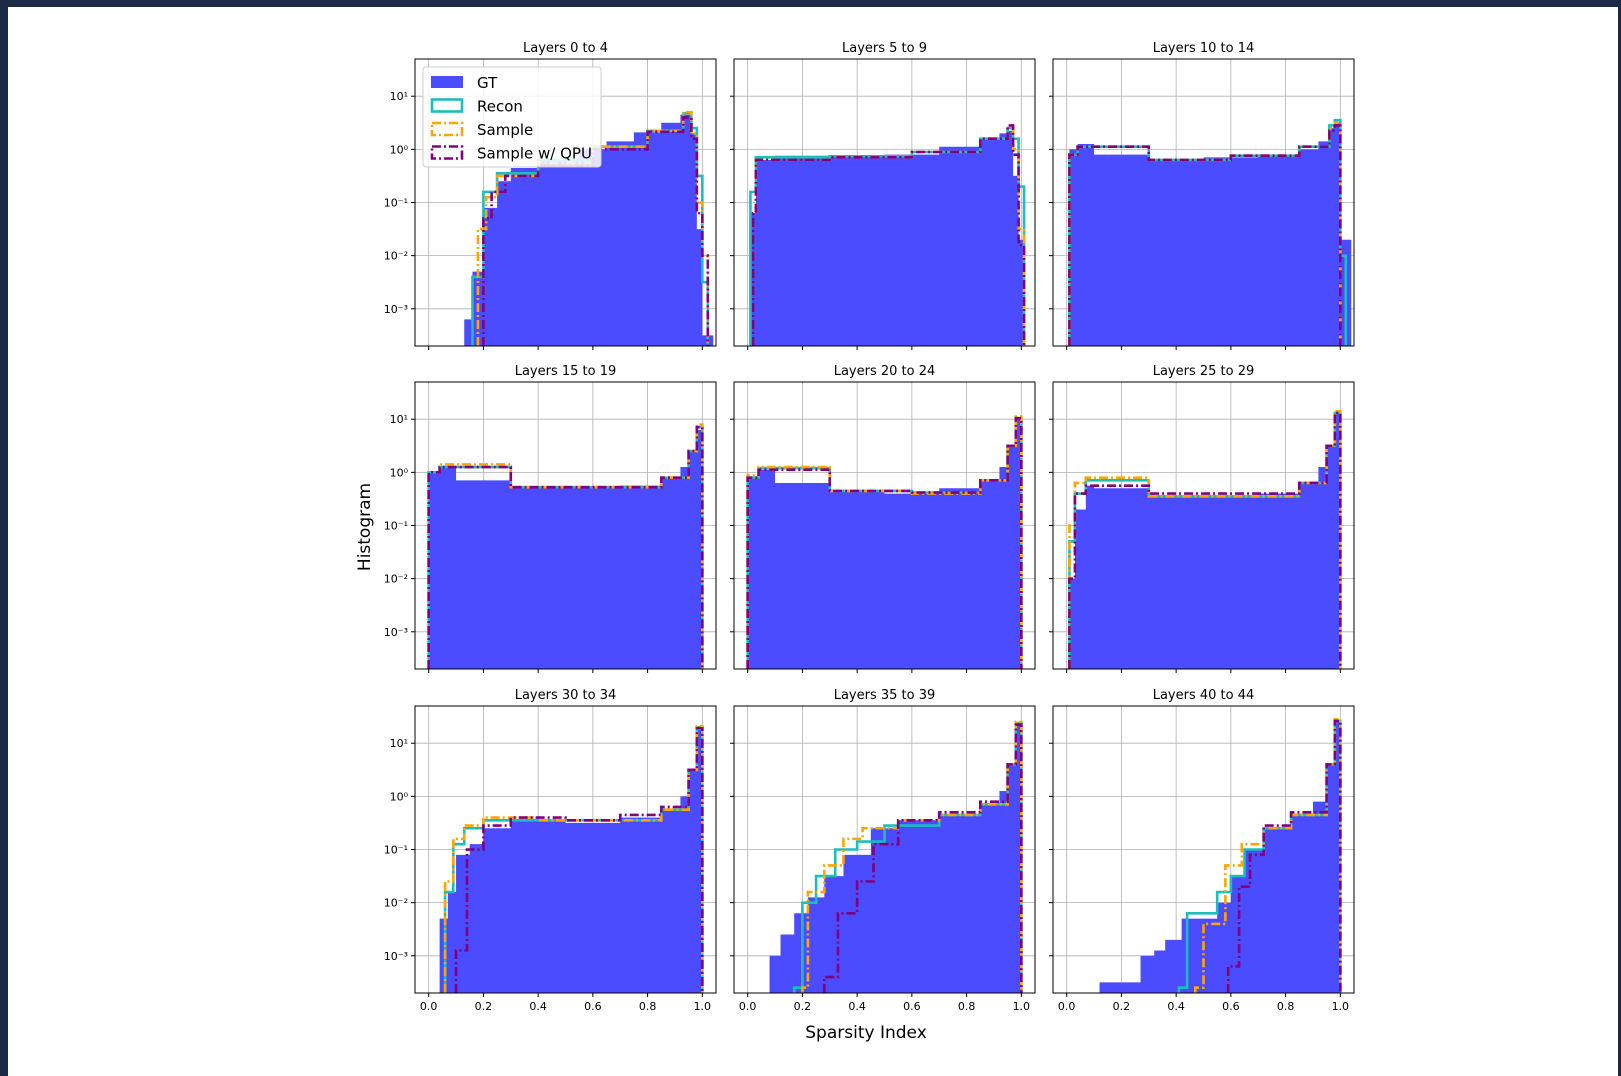 The image size is (1621, 1076). I want to click on subplot-title: Layers 10 to 14, so click(1204, 48).